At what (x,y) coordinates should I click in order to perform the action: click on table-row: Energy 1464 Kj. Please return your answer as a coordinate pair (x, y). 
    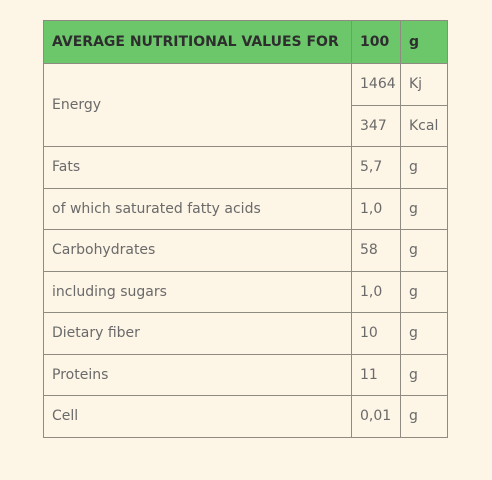
    Looking at the image, I should click on (245, 105).